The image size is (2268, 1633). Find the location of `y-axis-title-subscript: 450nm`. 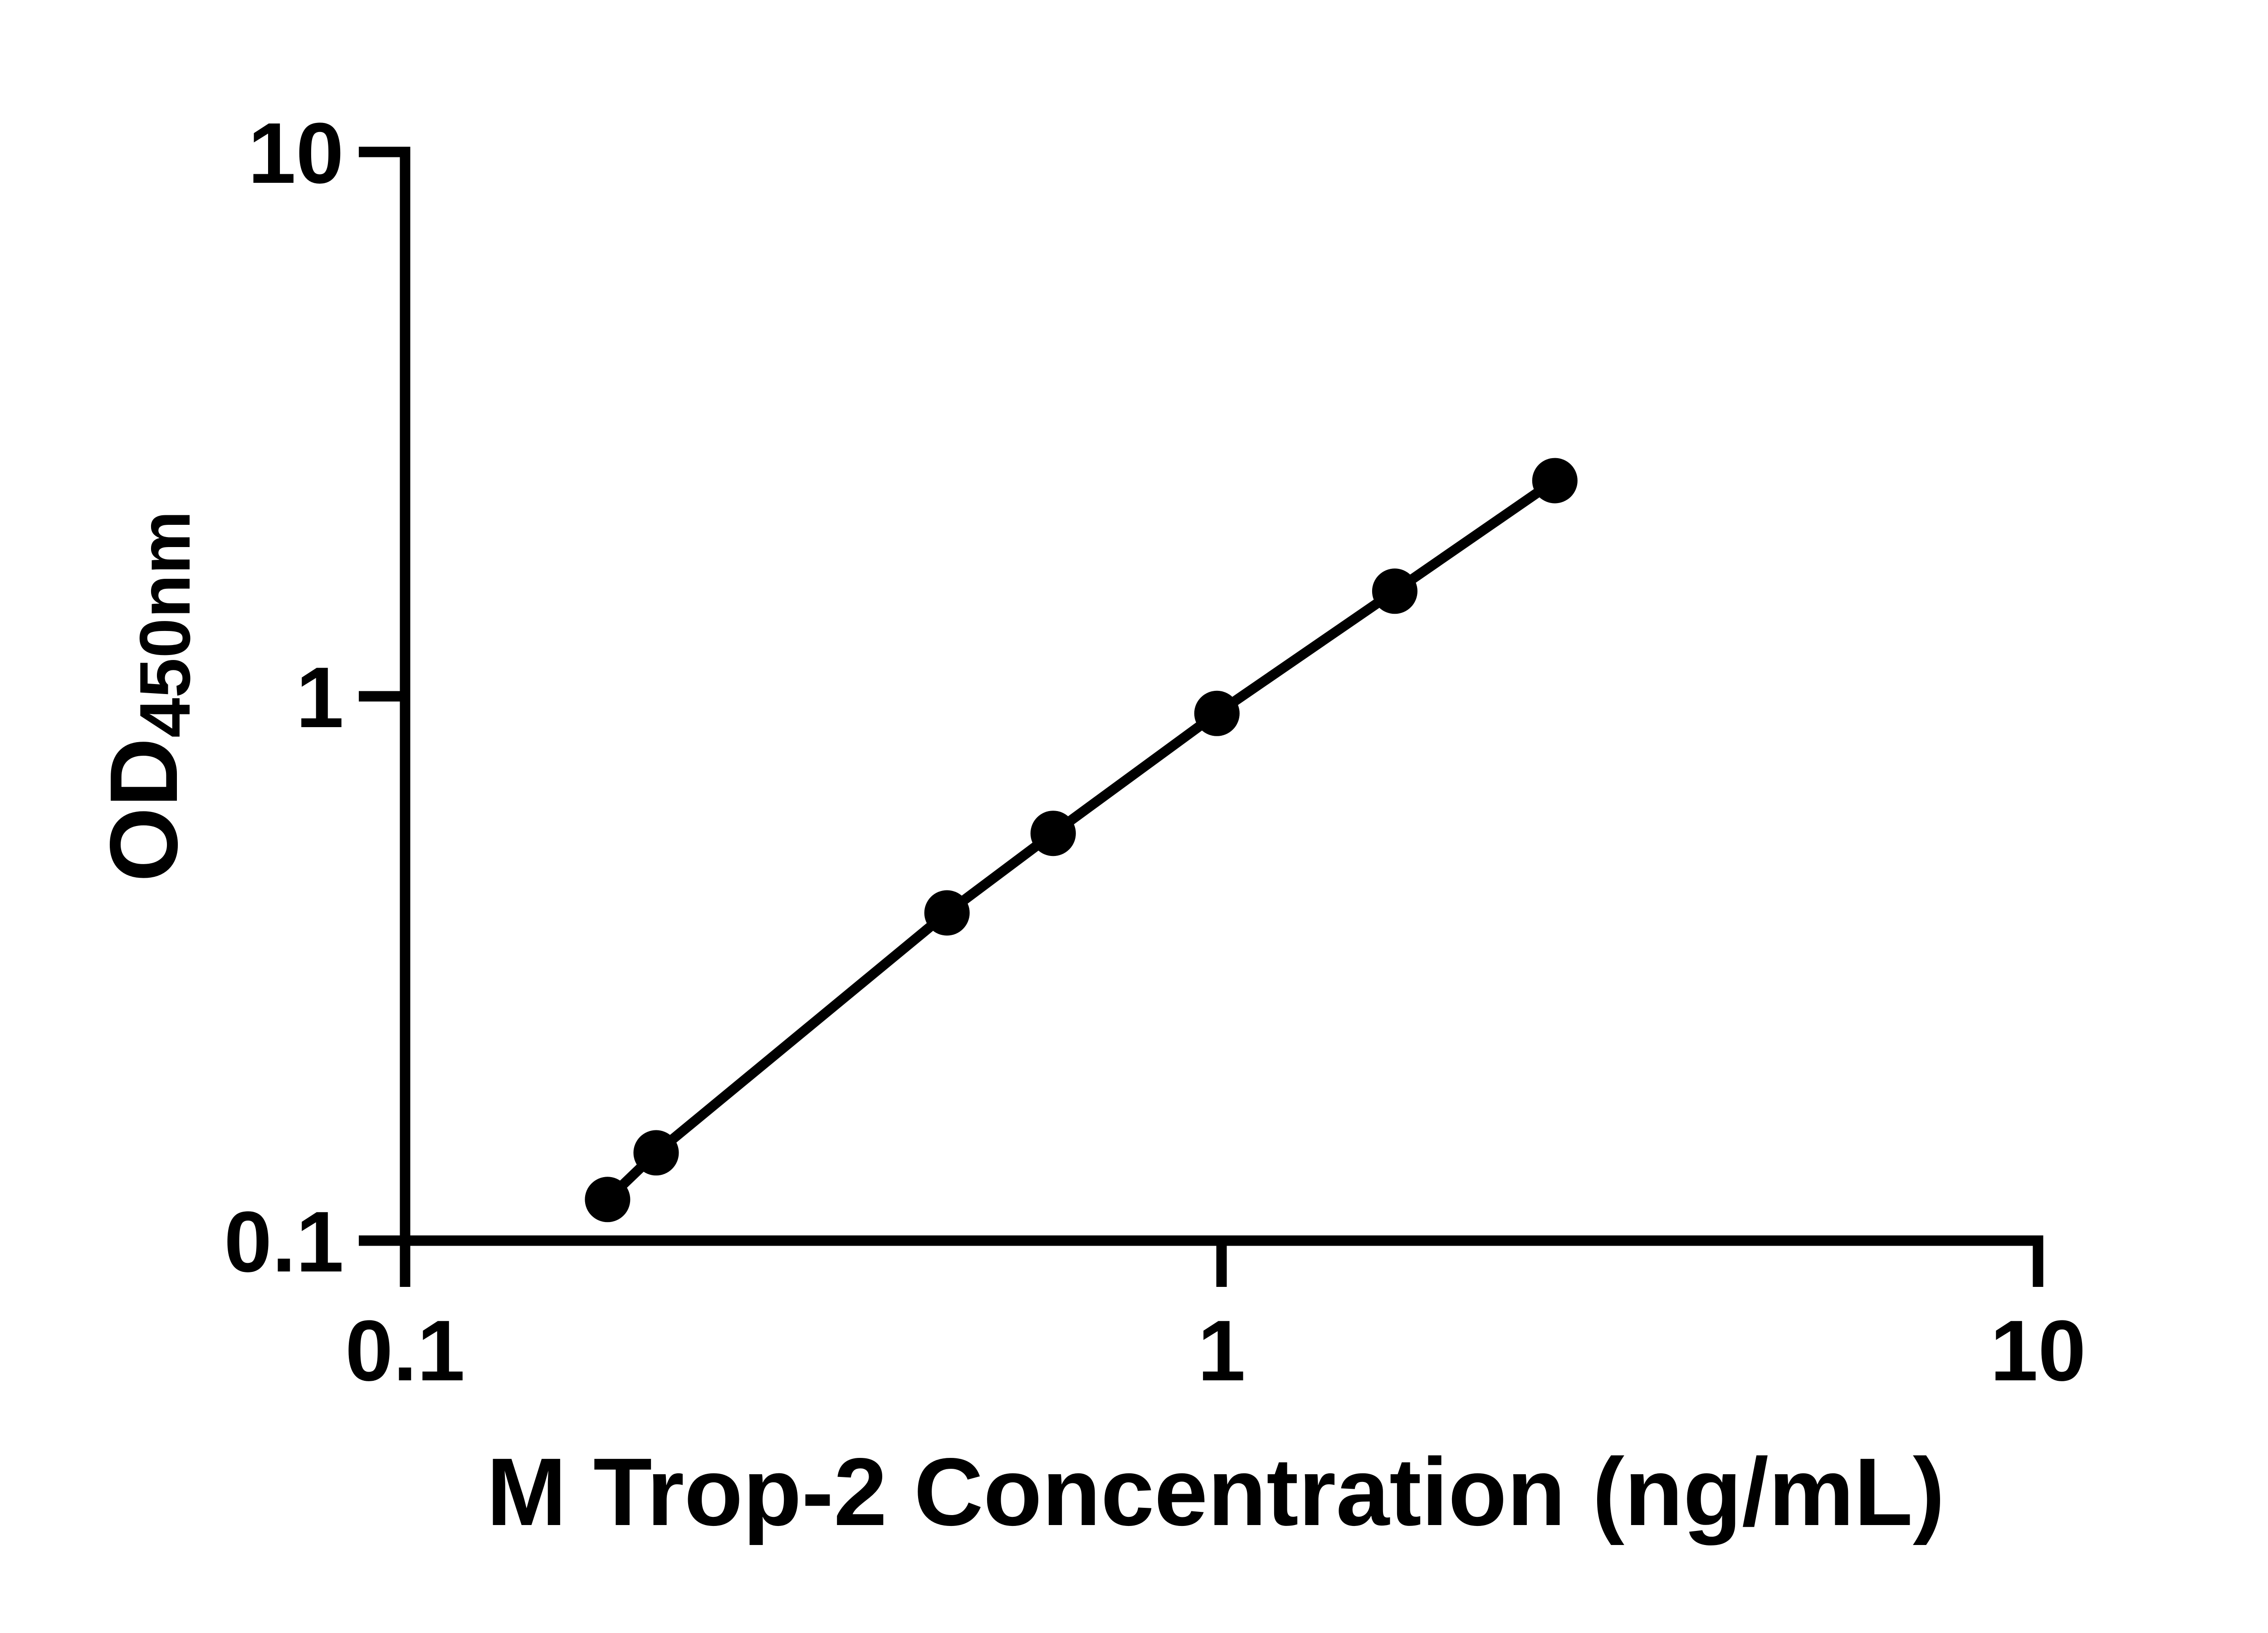

y-axis-title-subscript: 450nm is located at coordinates (165, 624).